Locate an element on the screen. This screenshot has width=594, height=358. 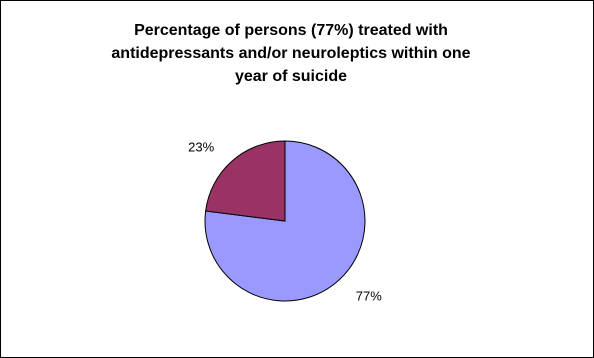
slice-label-2: 23% is located at coordinates (201, 147).